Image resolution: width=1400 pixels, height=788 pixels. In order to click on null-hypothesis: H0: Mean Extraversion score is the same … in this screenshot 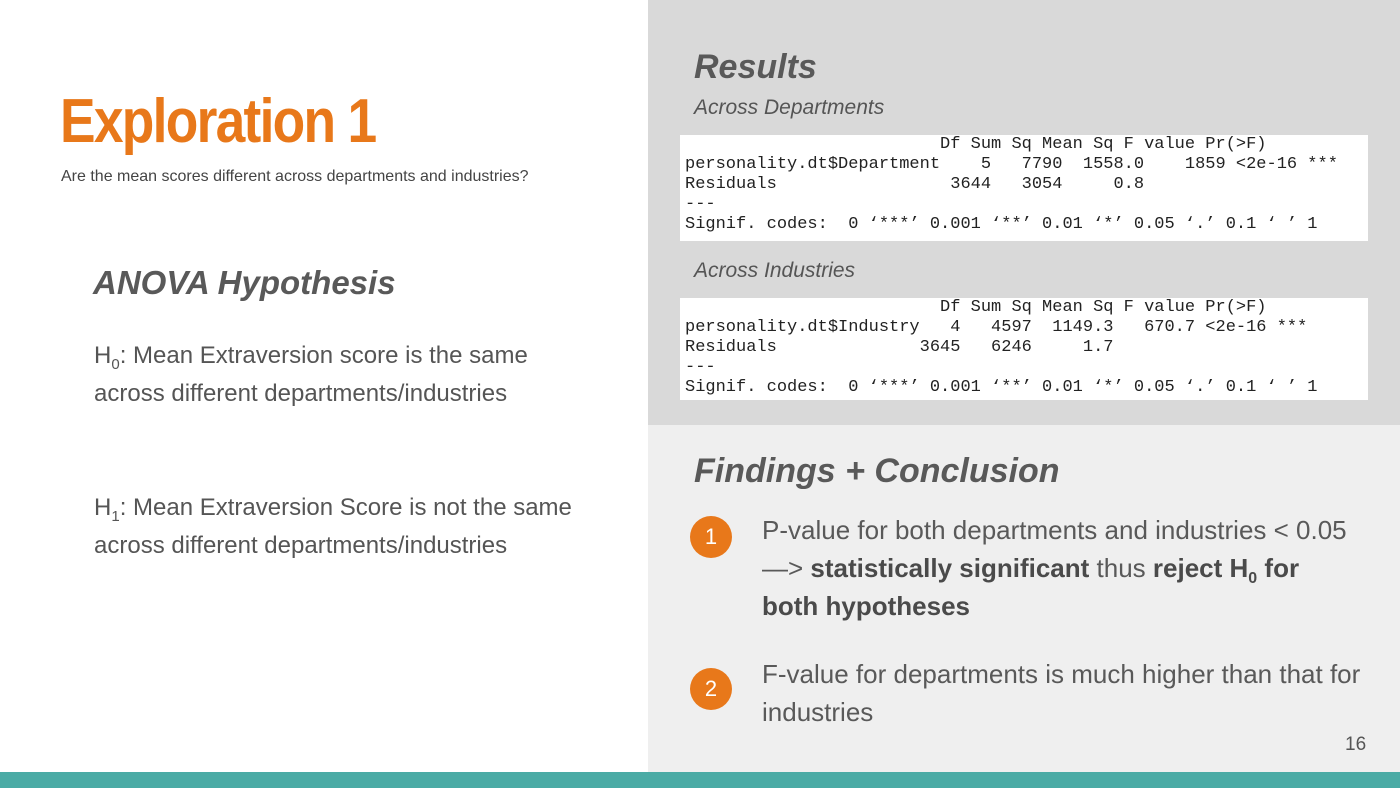, I will do `click(344, 375)`.